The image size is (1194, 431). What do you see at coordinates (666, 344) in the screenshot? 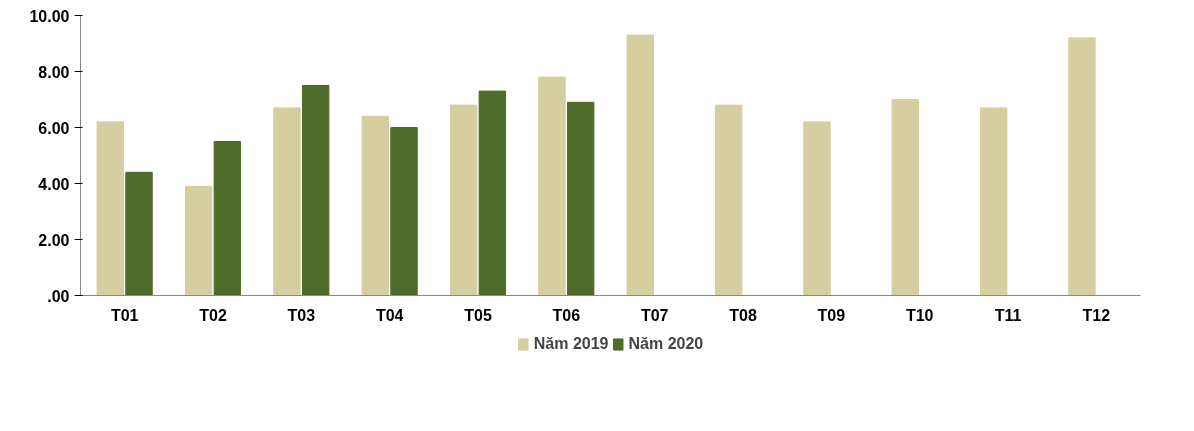
I see `legend-label: Năm 2020` at bounding box center [666, 344].